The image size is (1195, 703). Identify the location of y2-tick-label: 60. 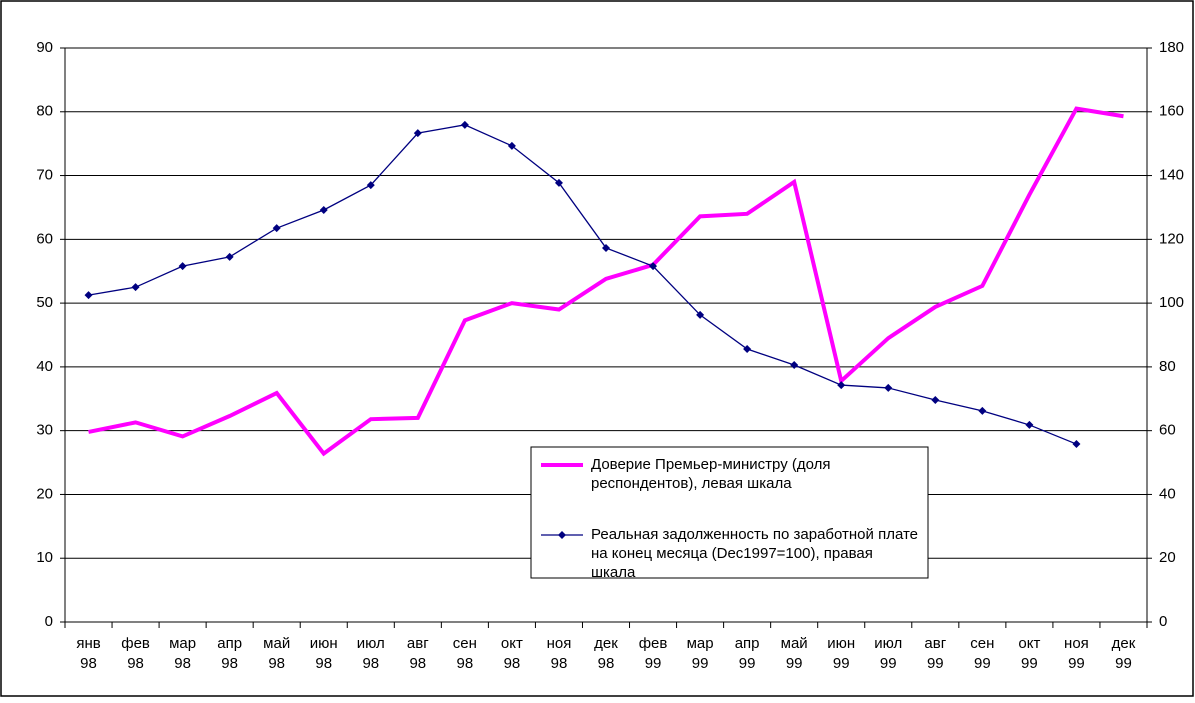
(1167, 430).